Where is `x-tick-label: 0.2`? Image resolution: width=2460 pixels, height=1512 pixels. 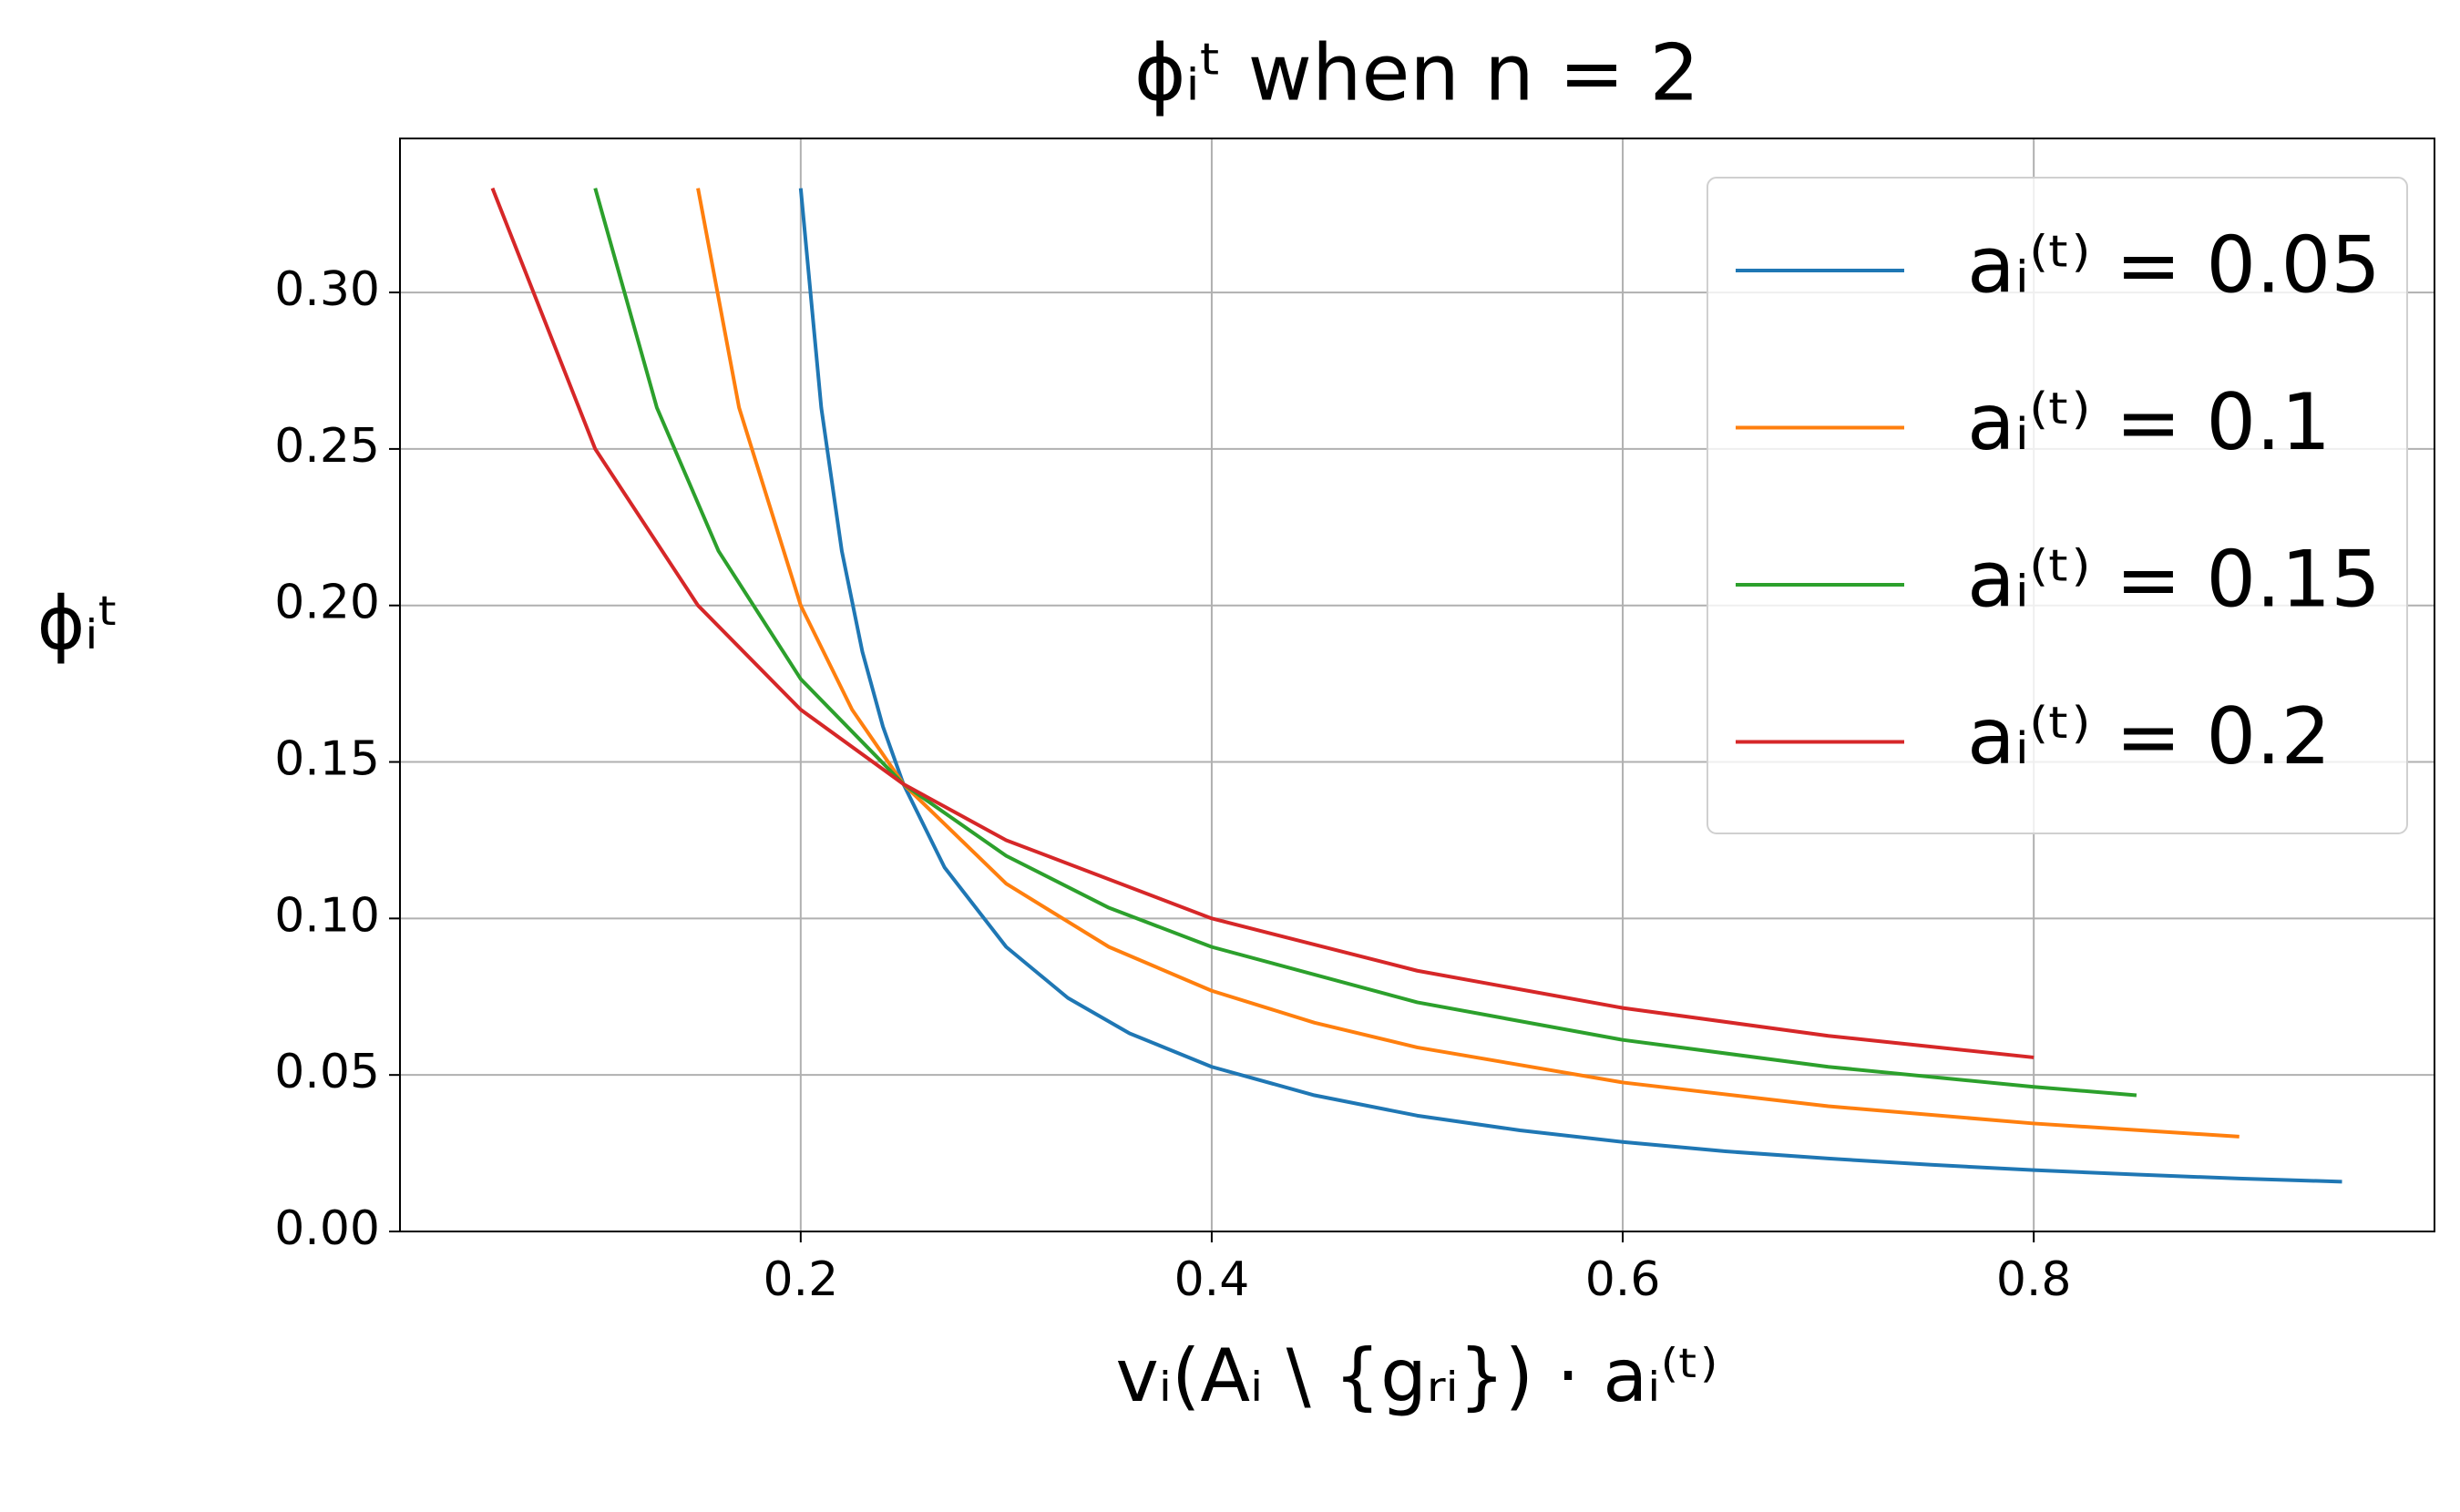
x-tick-label: 0.2 is located at coordinates (800, 1280).